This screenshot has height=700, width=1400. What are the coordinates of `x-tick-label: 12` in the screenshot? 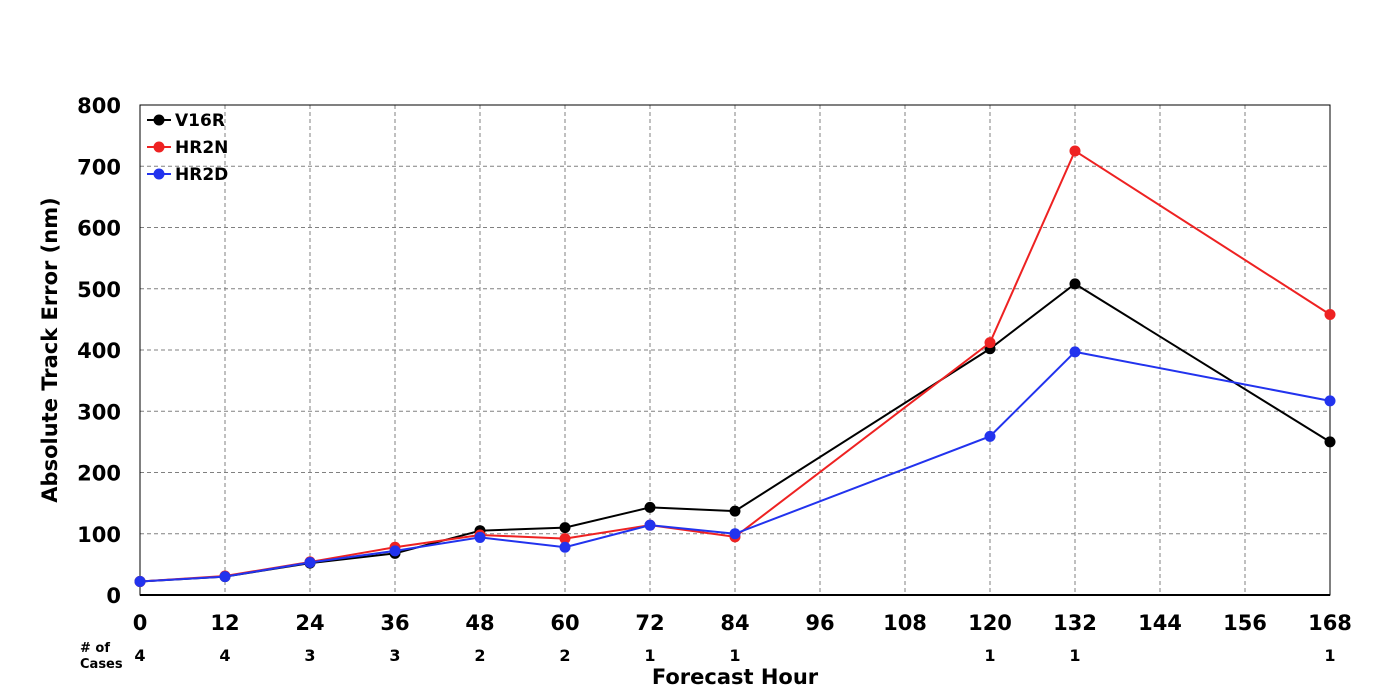 It's located at (224, 623).